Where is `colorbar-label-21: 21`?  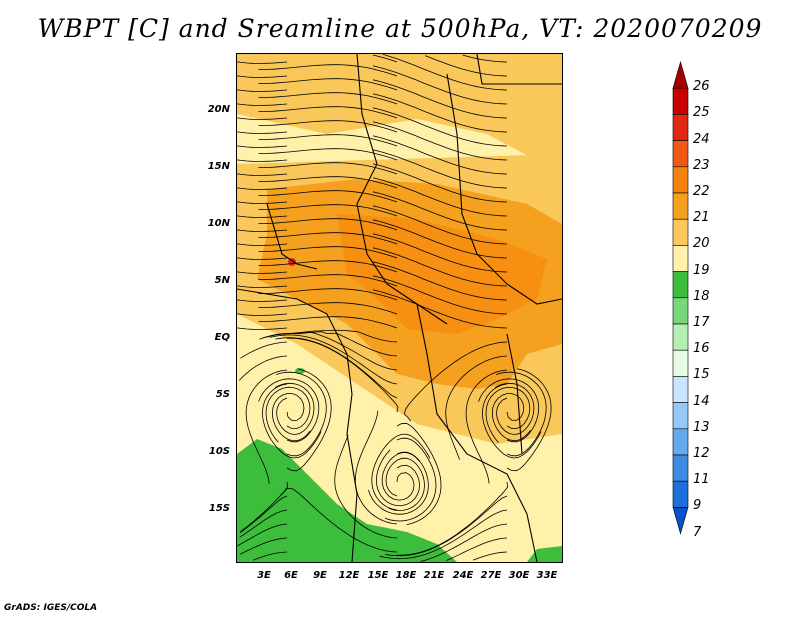
colorbar-label-21: 21 is located at coordinates (701, 218).